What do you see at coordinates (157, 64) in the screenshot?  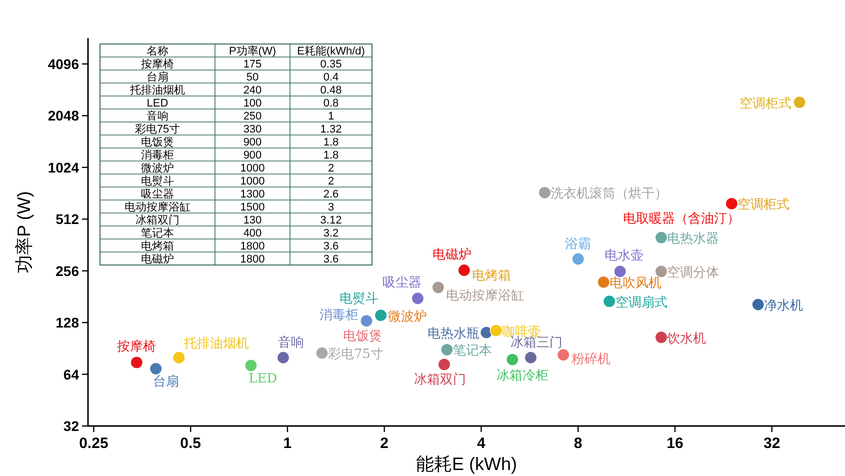 I see `annotation: 按摩椅` at bounding box center [157, 64].